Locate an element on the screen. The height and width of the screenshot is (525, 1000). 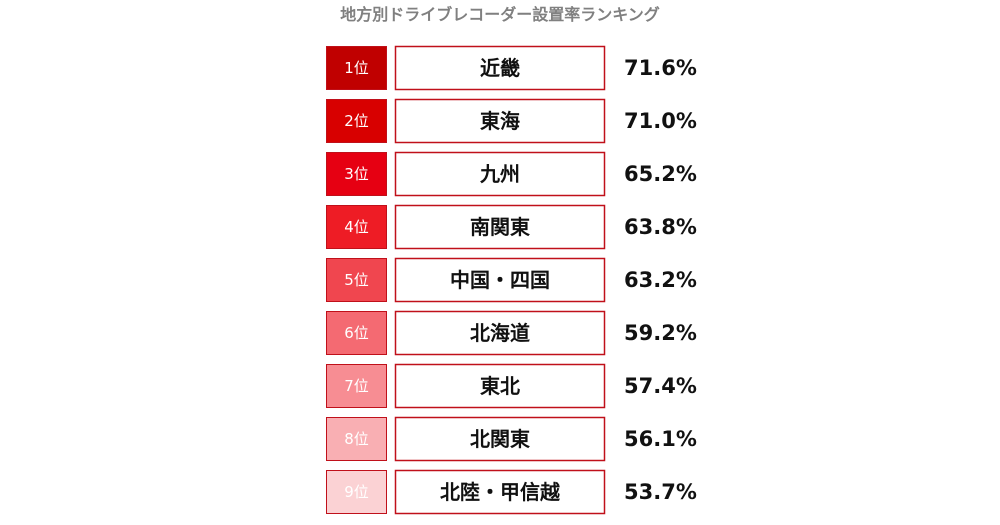
rank-label: 6位 is located at coordinates (356, 333).